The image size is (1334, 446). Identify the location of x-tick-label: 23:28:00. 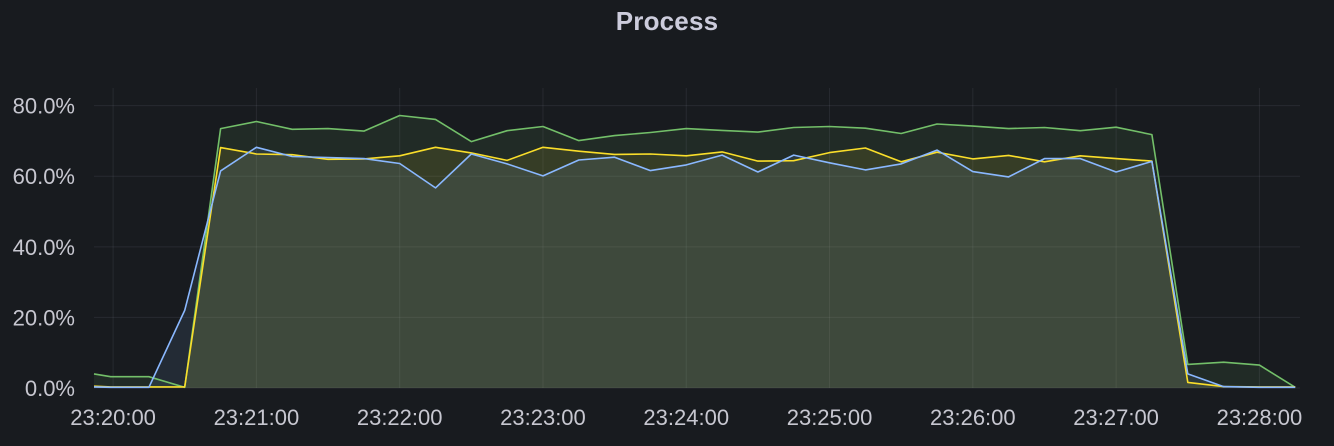
(1260, 417).